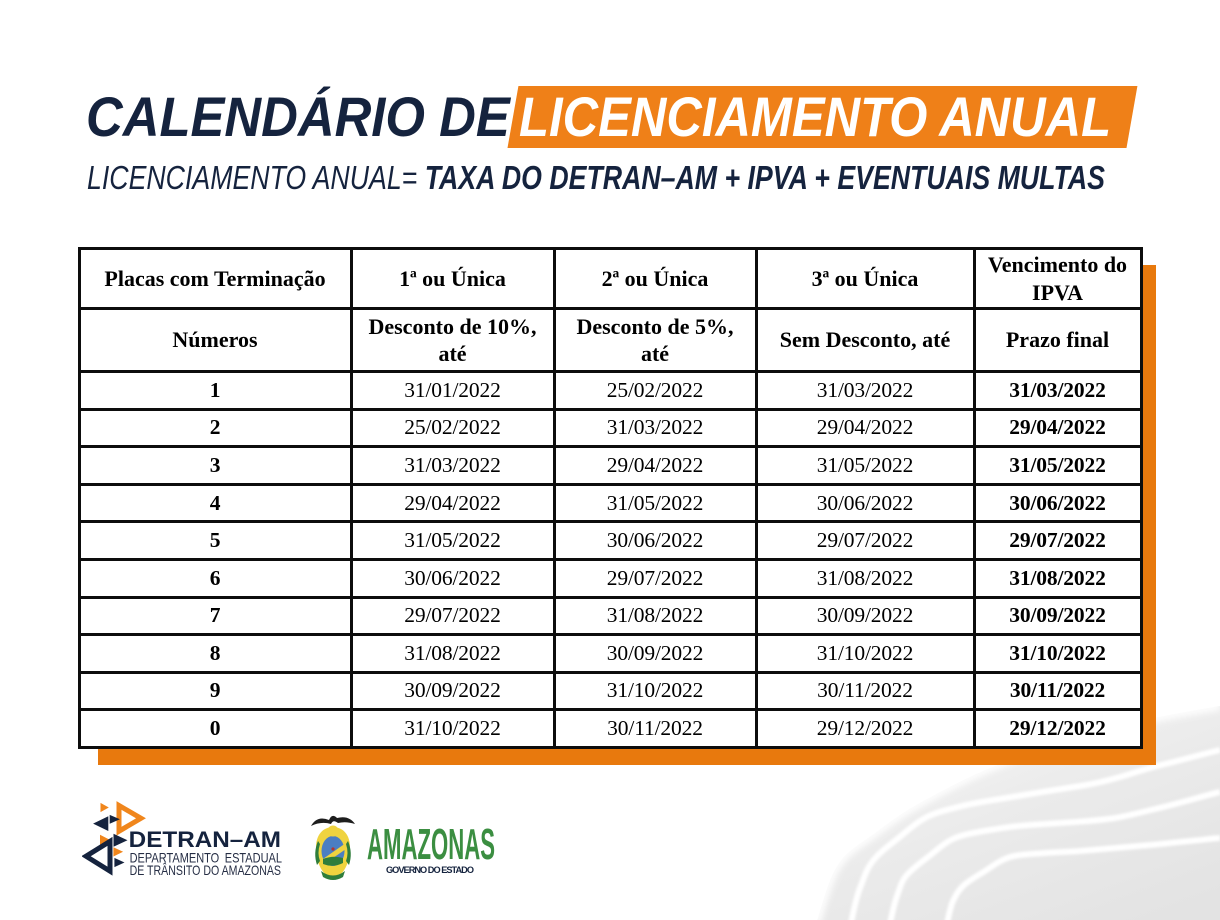 Image resolution: width=1220 pixels, height=920 pixels. What do you see at coordinates (431, 845) in the screenshot?
I see `svg-text: AMAZONAS` at bounding box center [431, 845].